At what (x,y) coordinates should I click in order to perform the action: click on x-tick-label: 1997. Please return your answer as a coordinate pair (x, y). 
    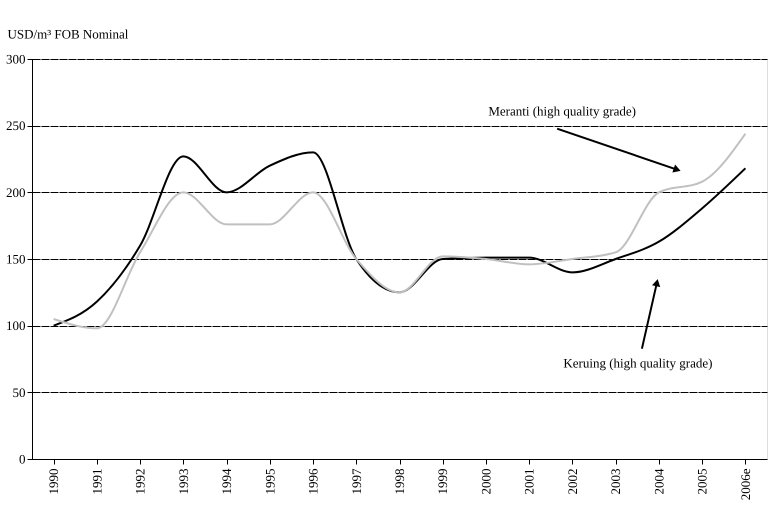
    Looking at the image, I should click on (356, 481).